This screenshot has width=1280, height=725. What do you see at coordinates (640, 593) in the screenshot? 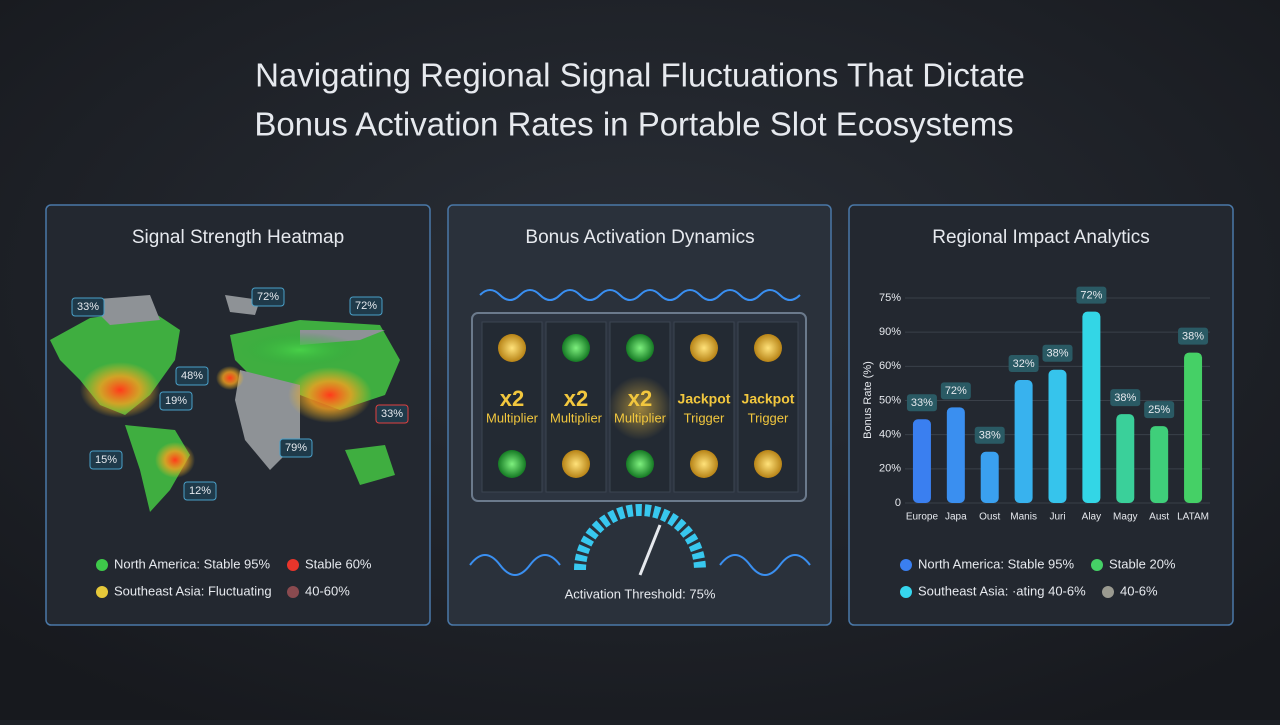
I see `threshold: Activation Threshold: 75%` at bounding box center [640, 593].